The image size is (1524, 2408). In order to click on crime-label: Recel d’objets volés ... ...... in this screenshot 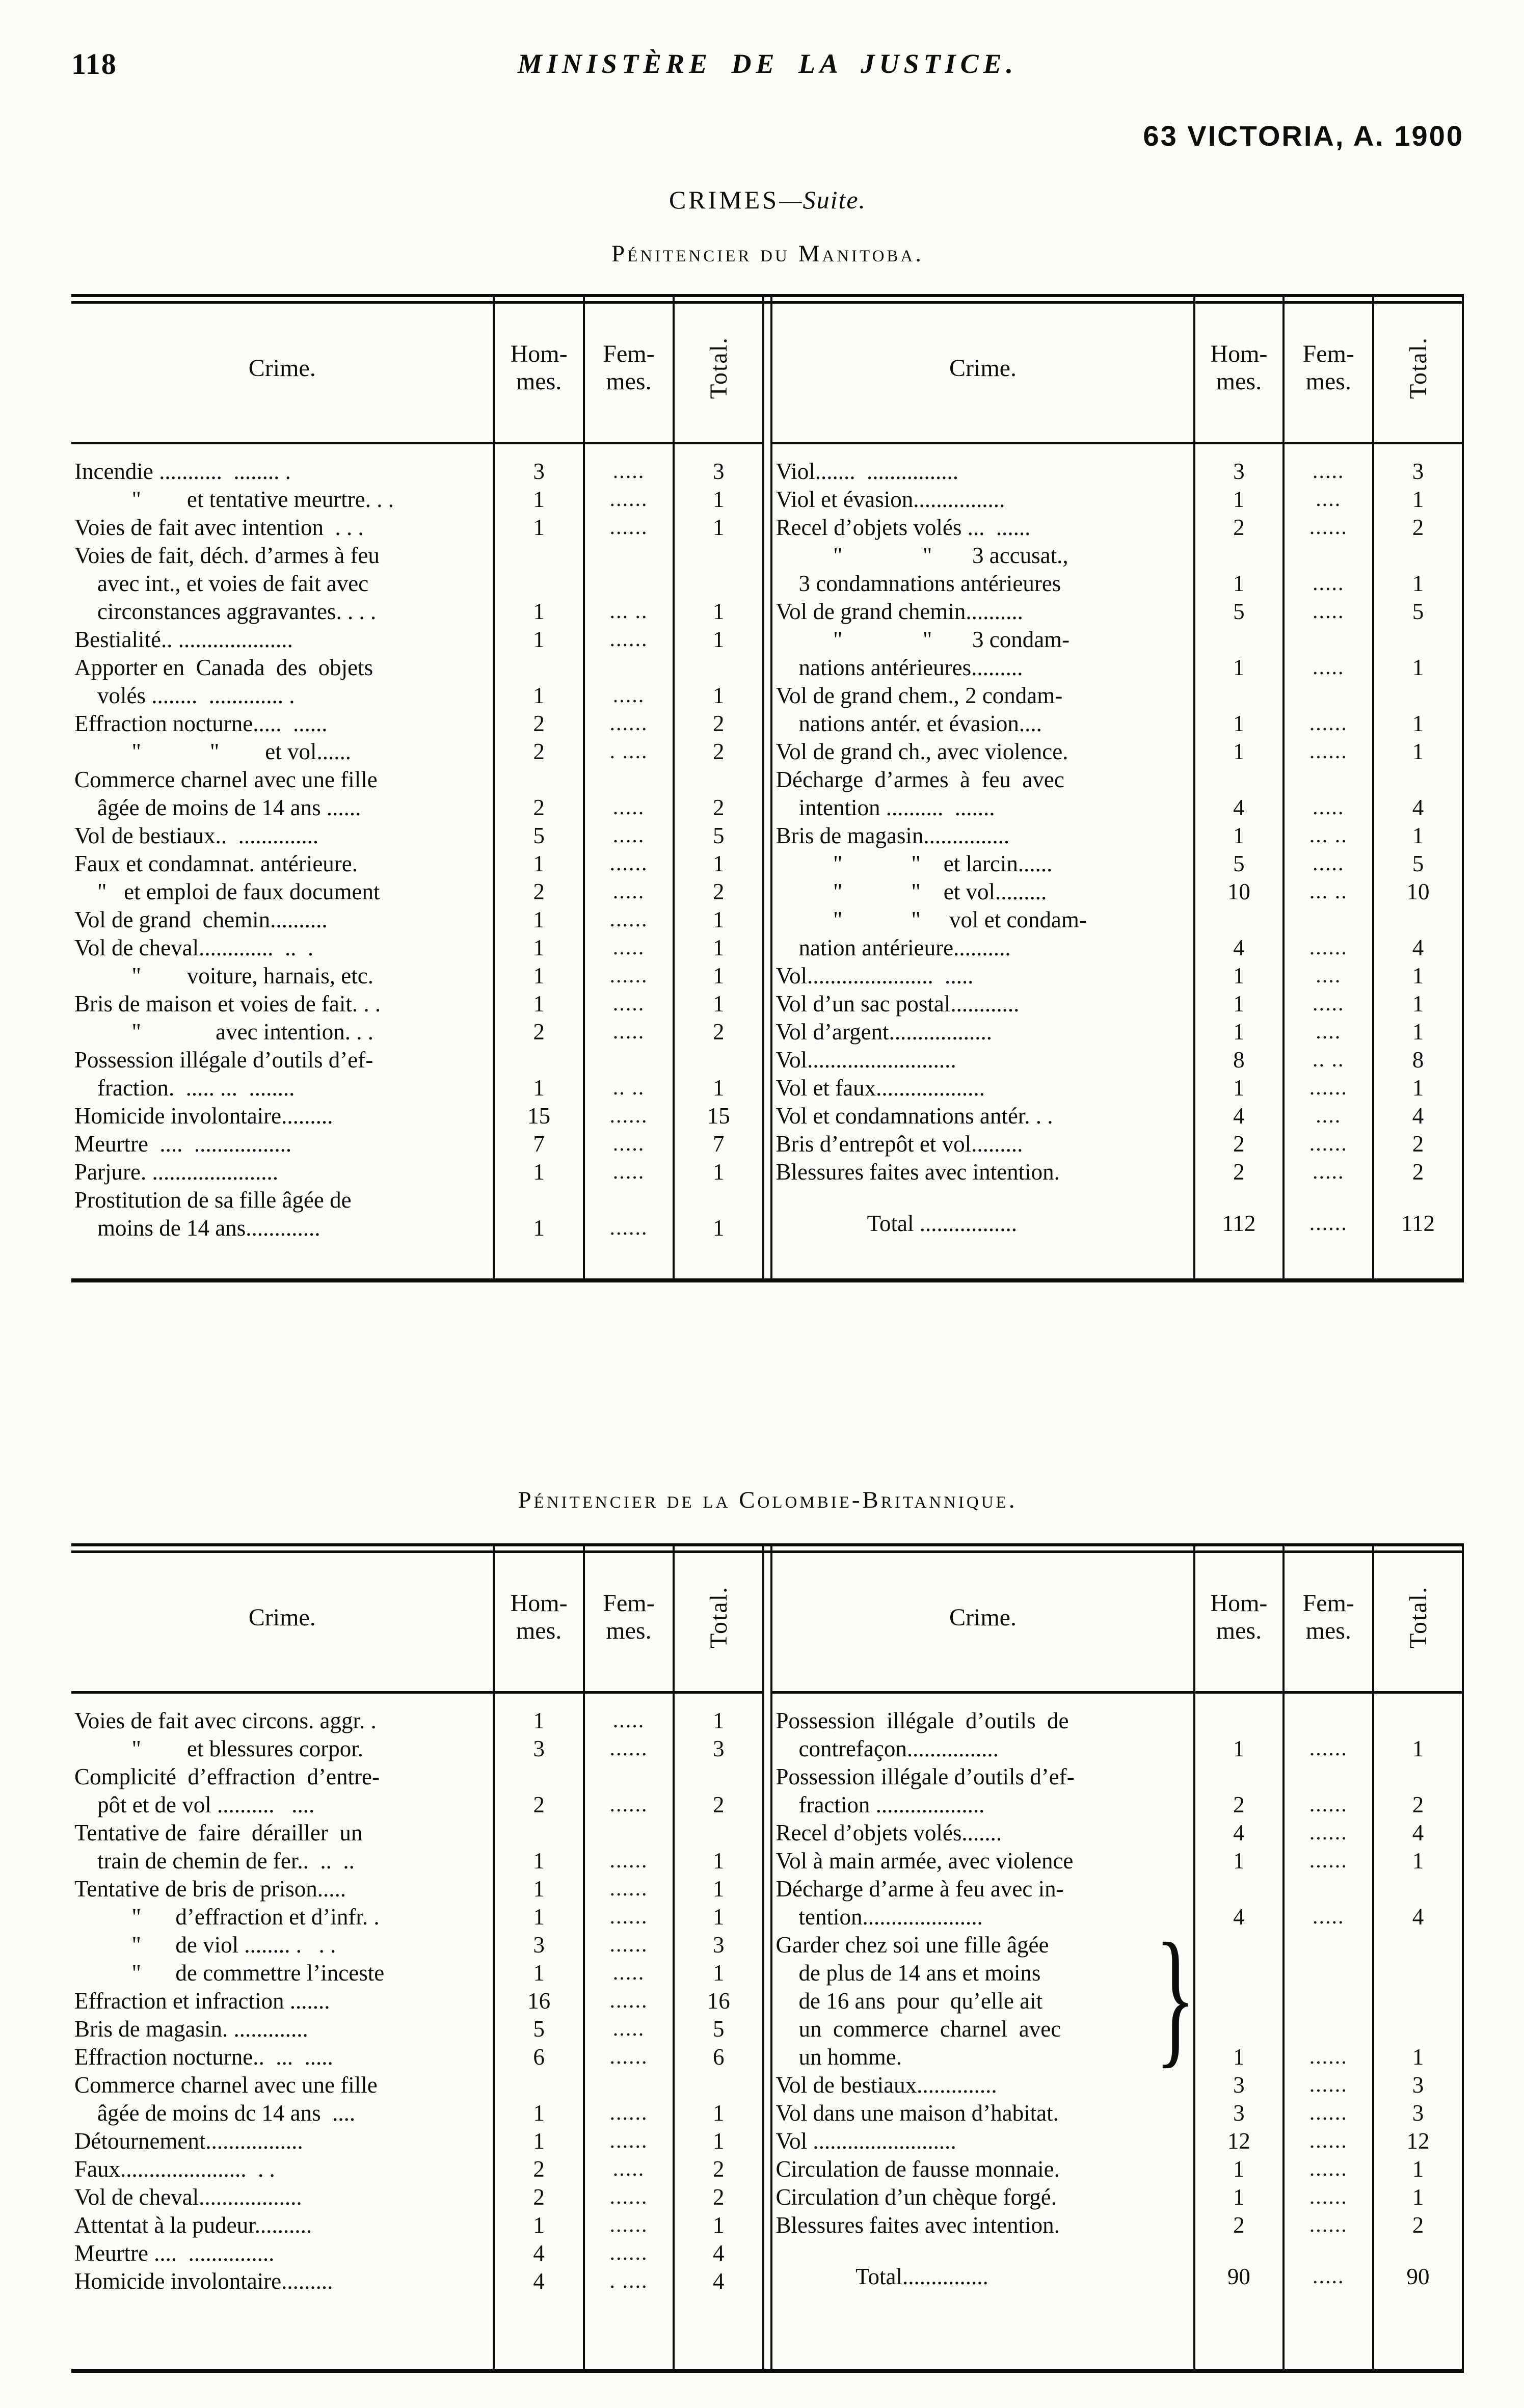, I will do `click(903, 527)`.